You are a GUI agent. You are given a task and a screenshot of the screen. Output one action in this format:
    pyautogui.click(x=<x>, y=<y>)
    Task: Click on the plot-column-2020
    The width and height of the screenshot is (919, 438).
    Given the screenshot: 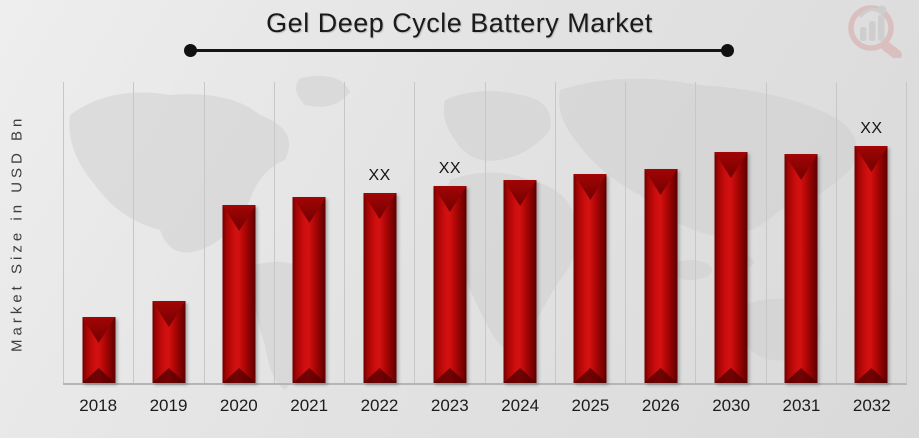 What is the action you would take?
    pyautogui.click(x=238, y=232)
    